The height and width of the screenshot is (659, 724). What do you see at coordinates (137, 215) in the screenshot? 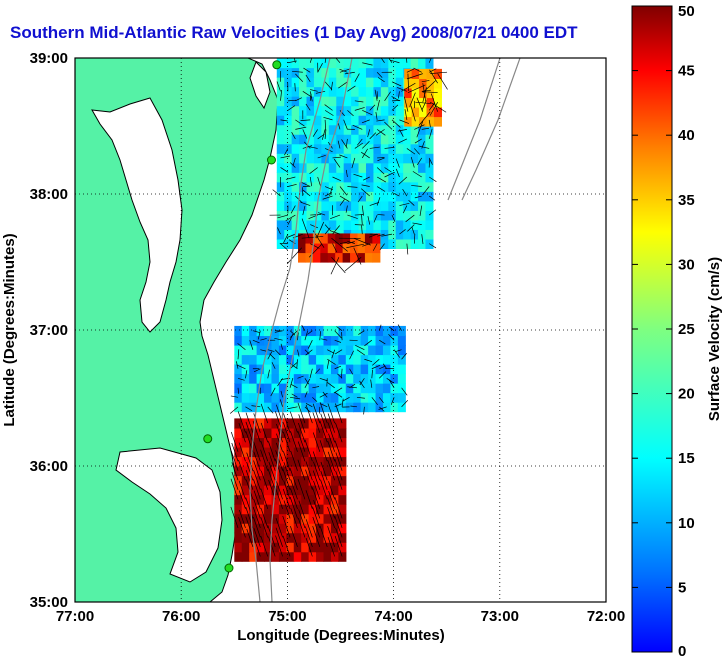
I see `chesapeake-bay` at bounding box center [137, 215].